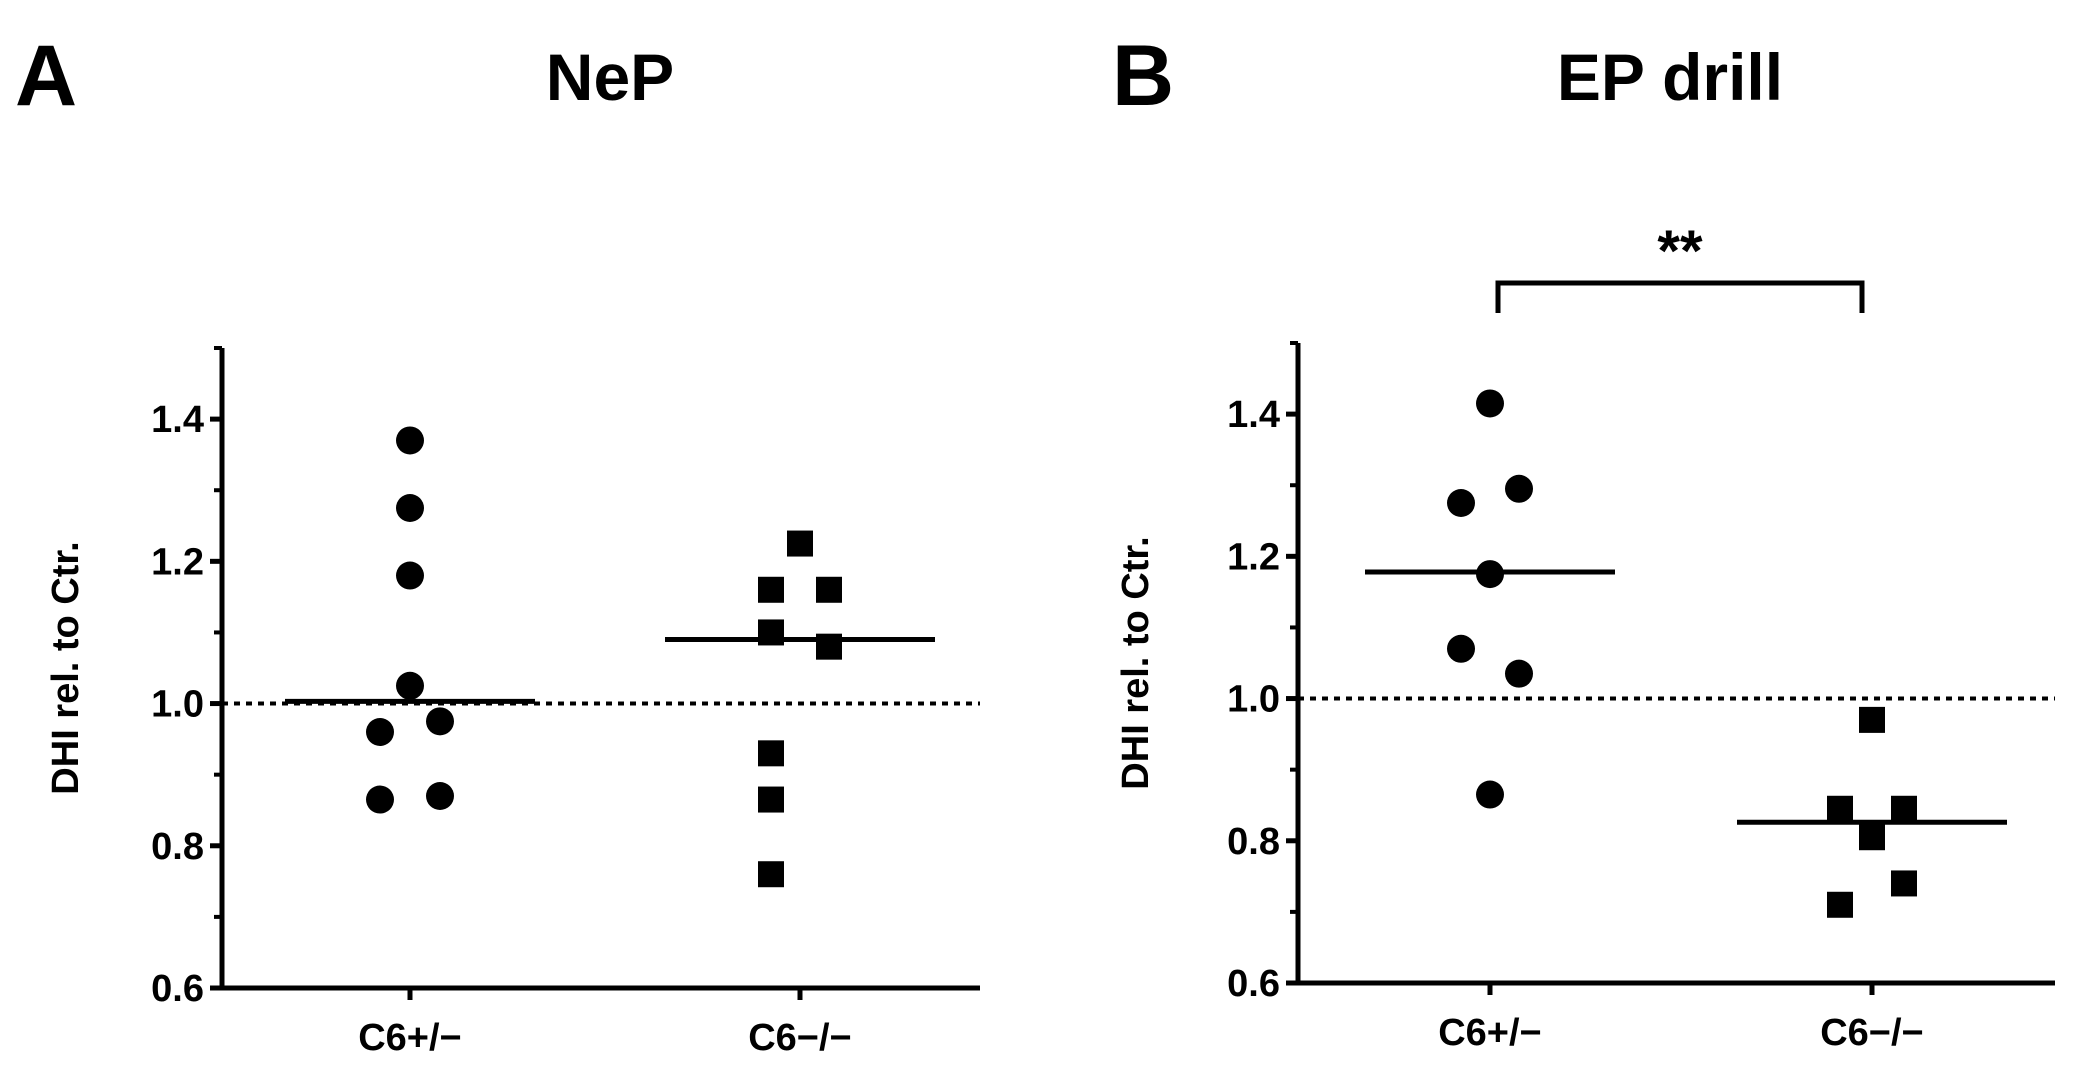 The height and width of the screenshot is (1078, 2074). I want to click on panel-a-letter: A, so click(46, 76).